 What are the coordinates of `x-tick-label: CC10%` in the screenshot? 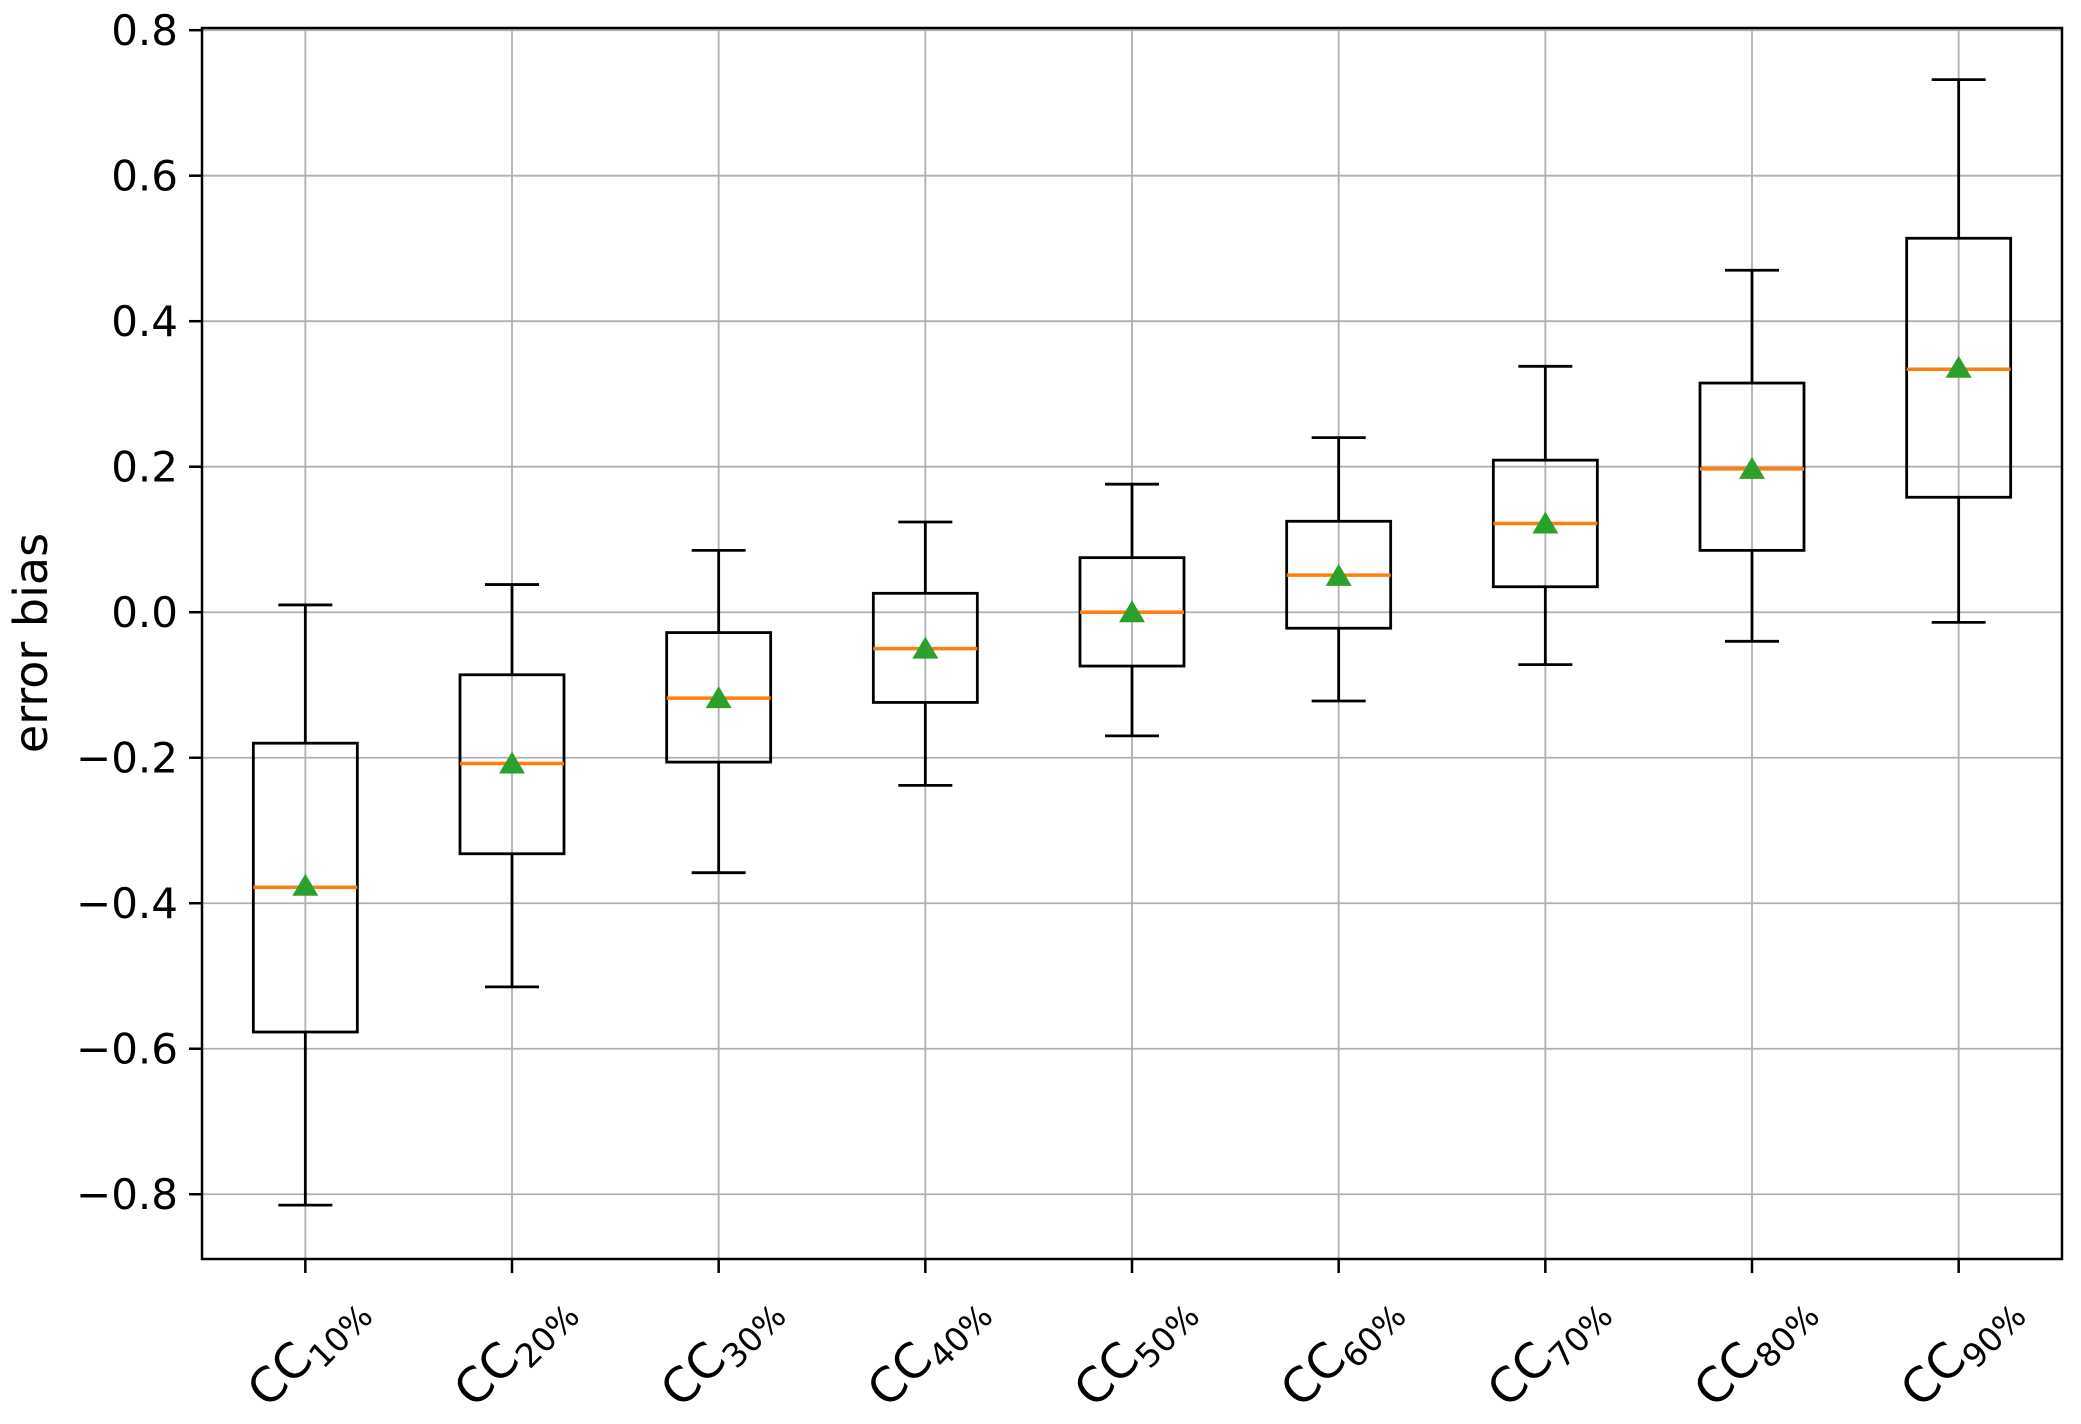 It's located at (309, 1351).